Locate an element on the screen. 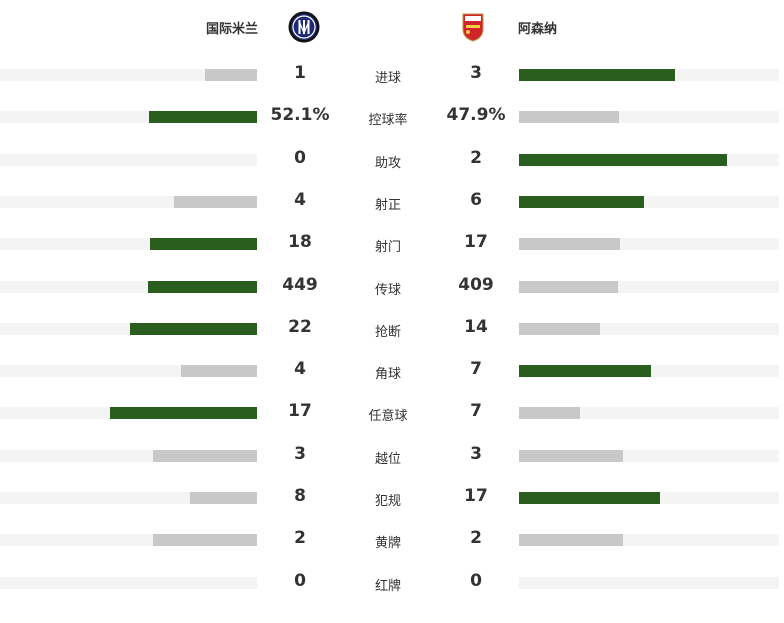 This screenshot has height=623, width=784. stat-label: 传球 is located at coordinates (387, 290).